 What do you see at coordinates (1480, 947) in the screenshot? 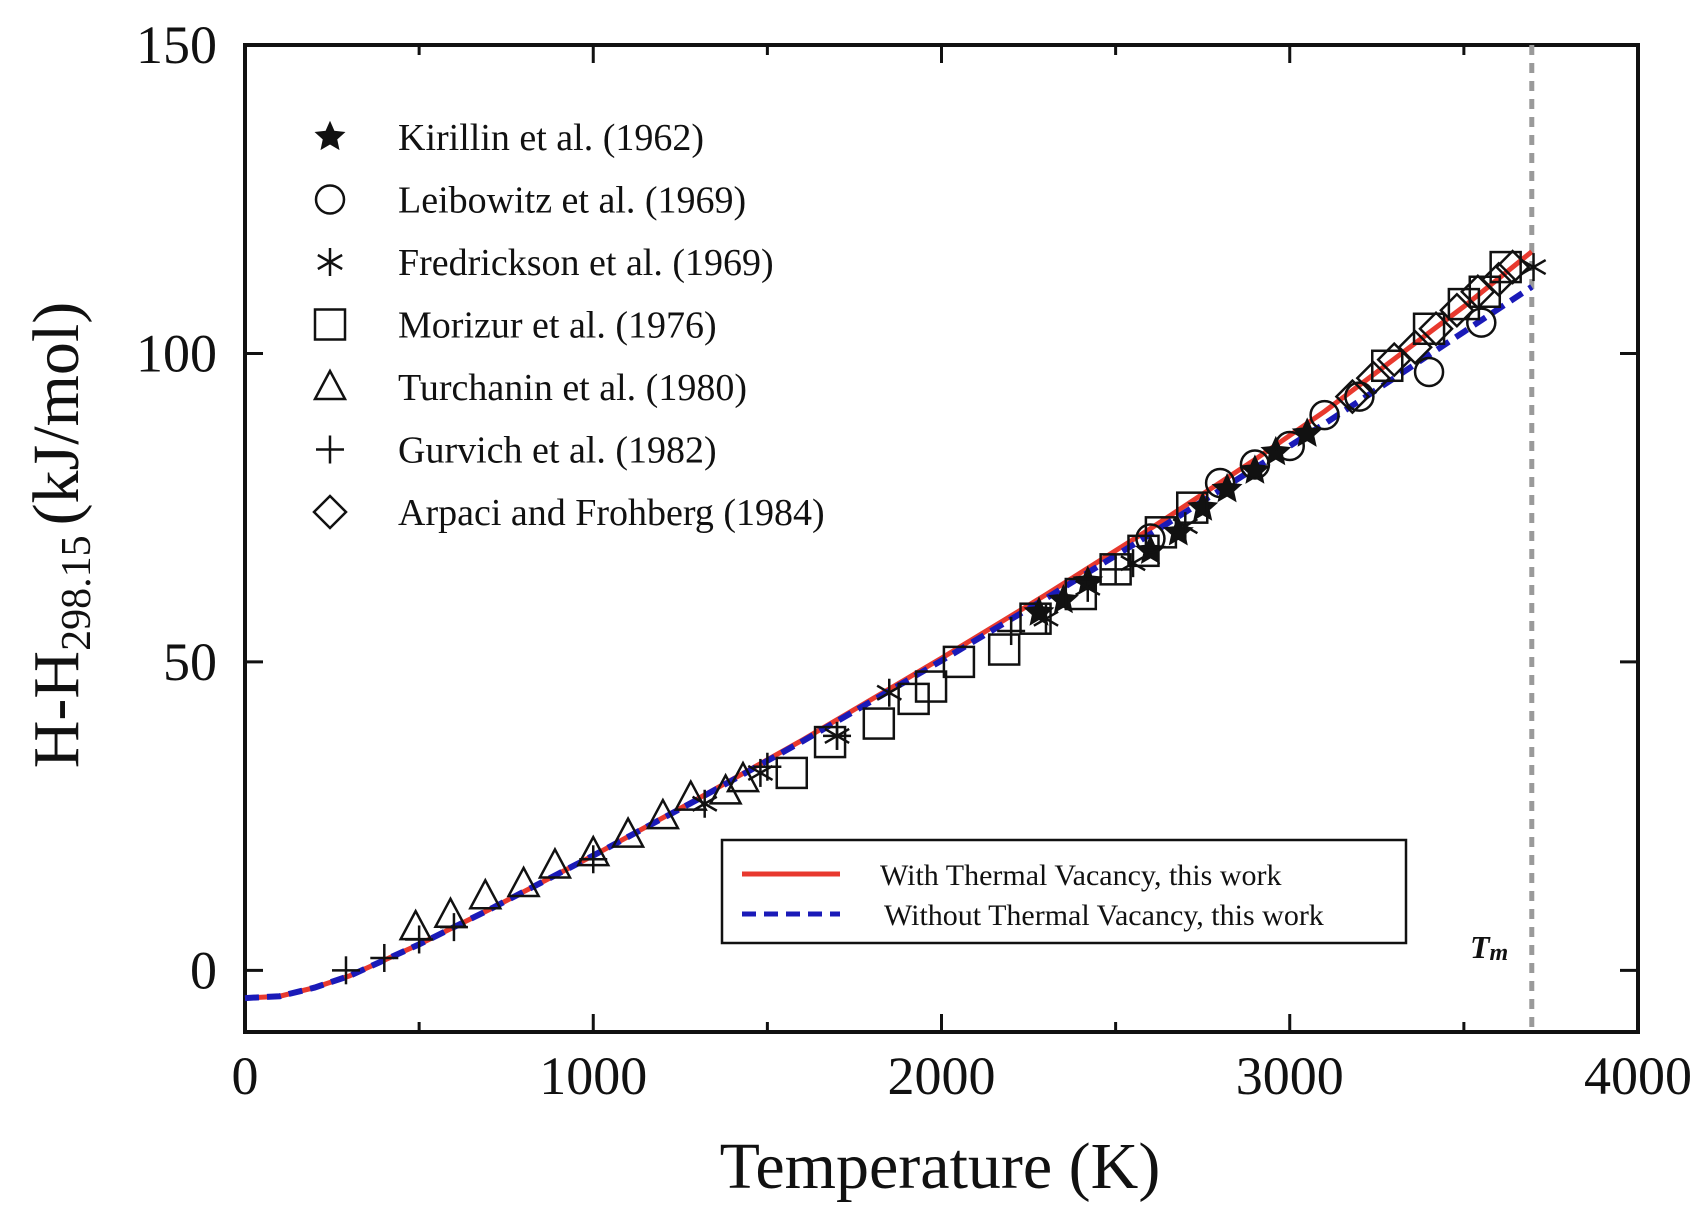
I see `melting-point-label-main: T` at bounding box center [1480, 947].